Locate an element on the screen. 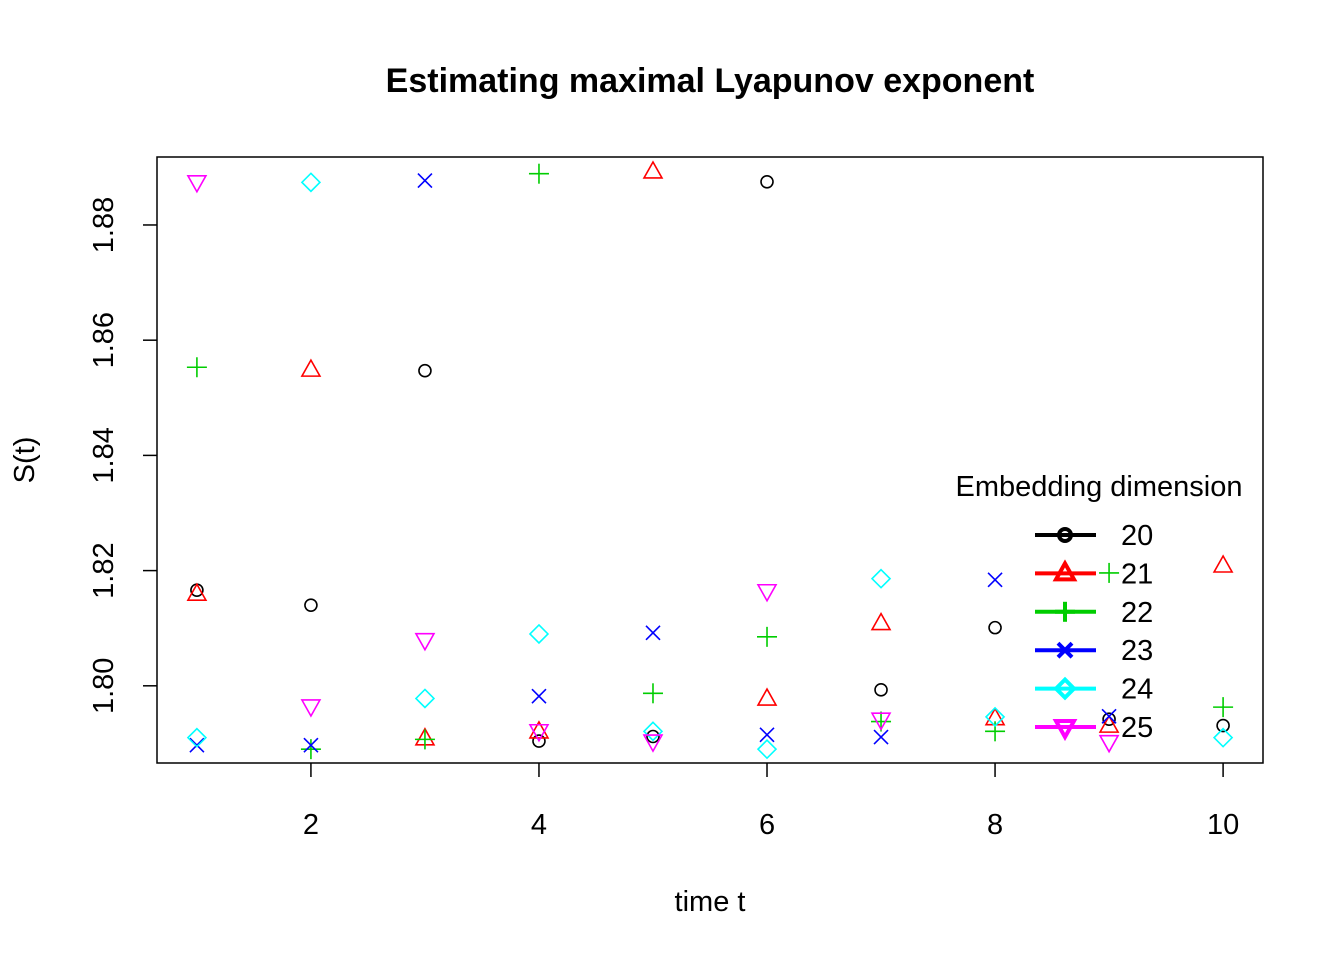 Image resolution: width=1344 pixels, height=960 pixels. x-tick-label: 4 is located at coordinates (539, 825).